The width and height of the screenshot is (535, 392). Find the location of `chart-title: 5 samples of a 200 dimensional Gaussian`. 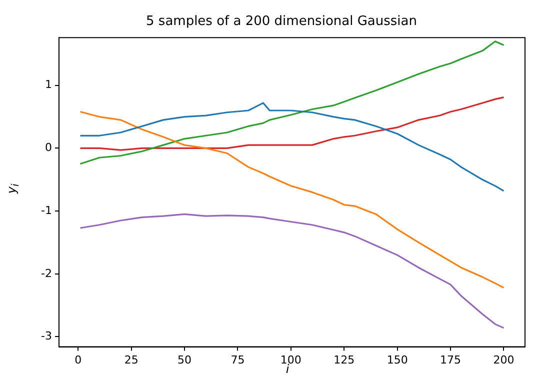

chart-title: 5 samples of a 200 dimensional Gaussian is located at coordinates (281, 22).